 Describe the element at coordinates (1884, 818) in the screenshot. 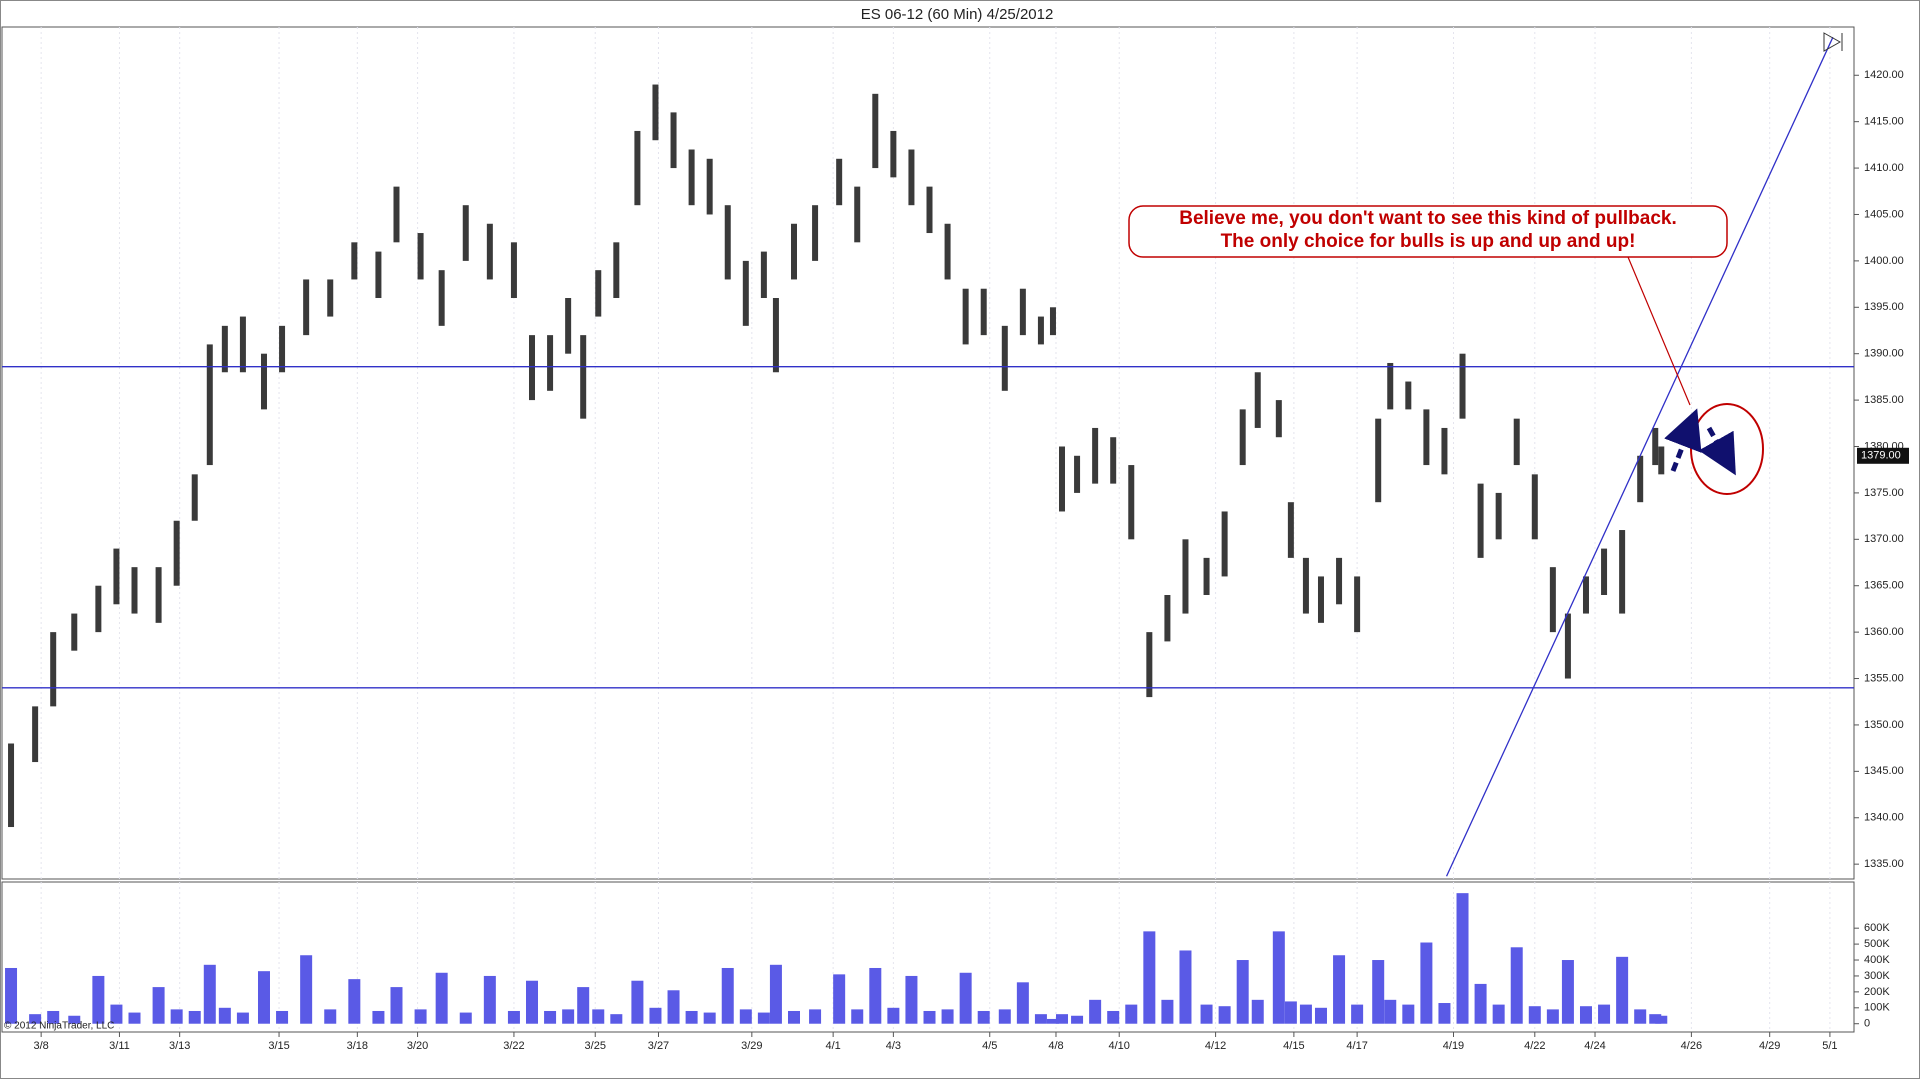

I see `y-tick-label: 1340.00` at that location.